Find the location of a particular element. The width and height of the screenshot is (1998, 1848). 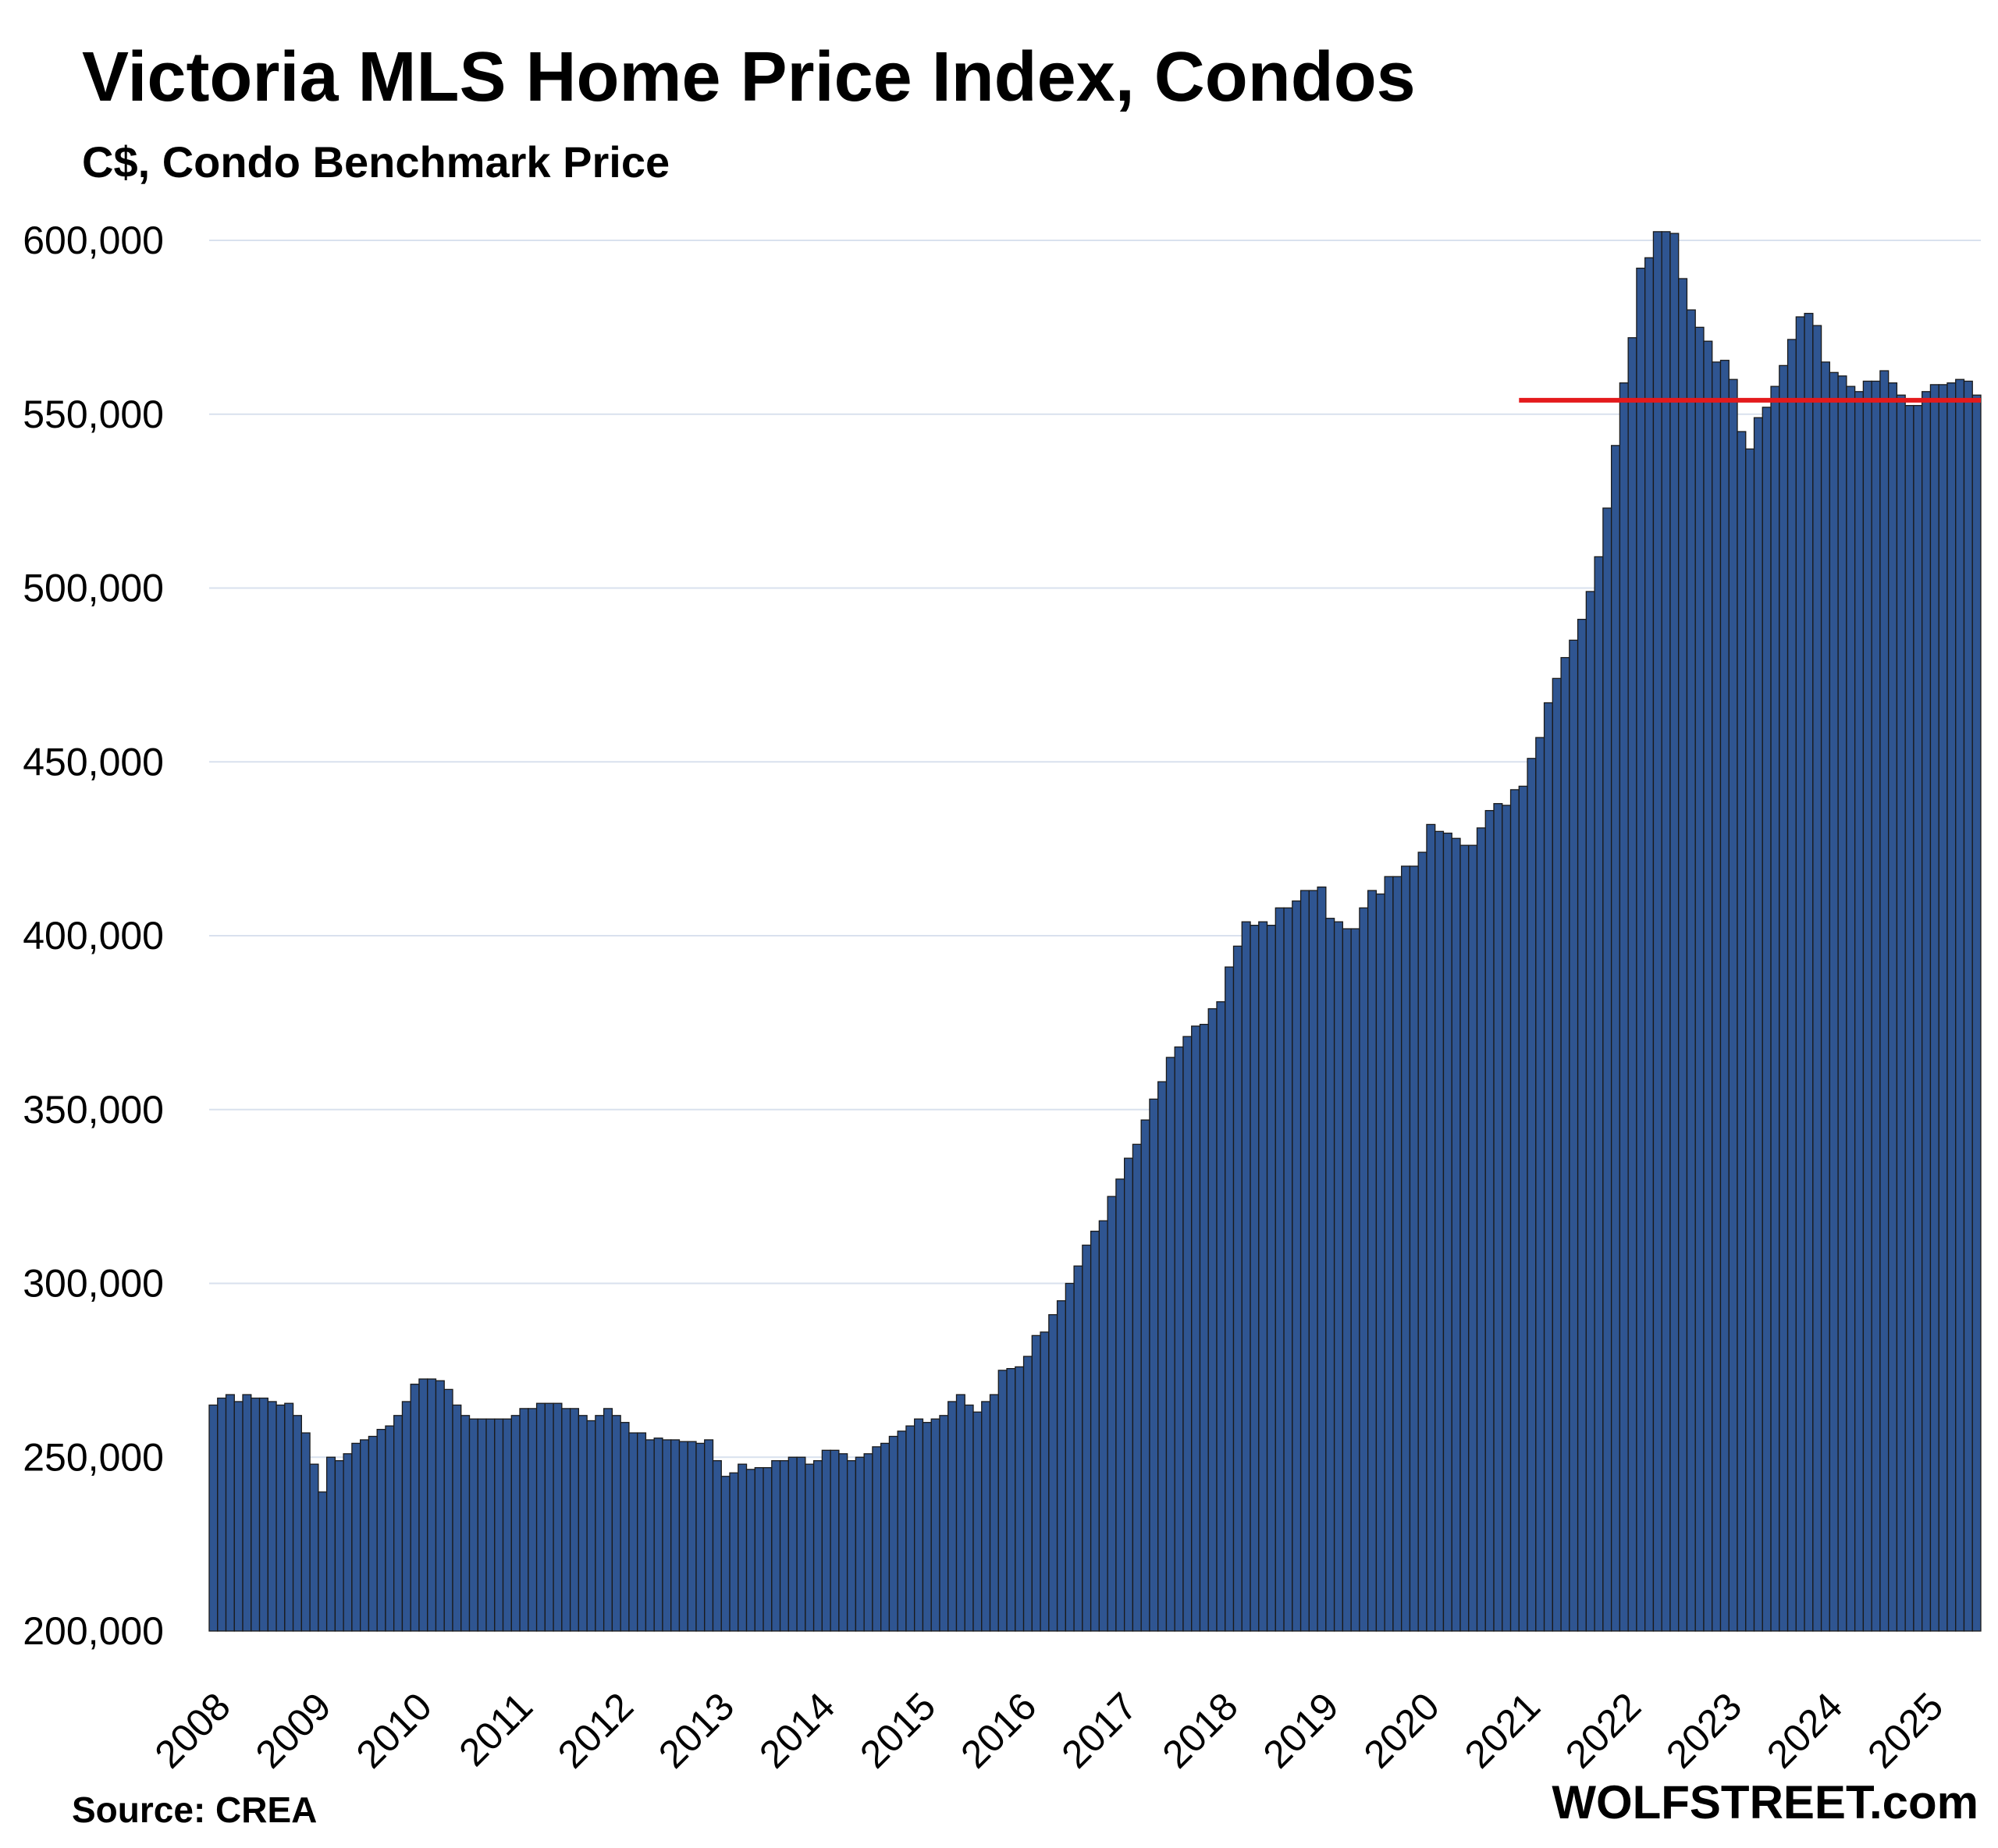

x-tick-label: 2021 is located at coordinates (1502, 1730).